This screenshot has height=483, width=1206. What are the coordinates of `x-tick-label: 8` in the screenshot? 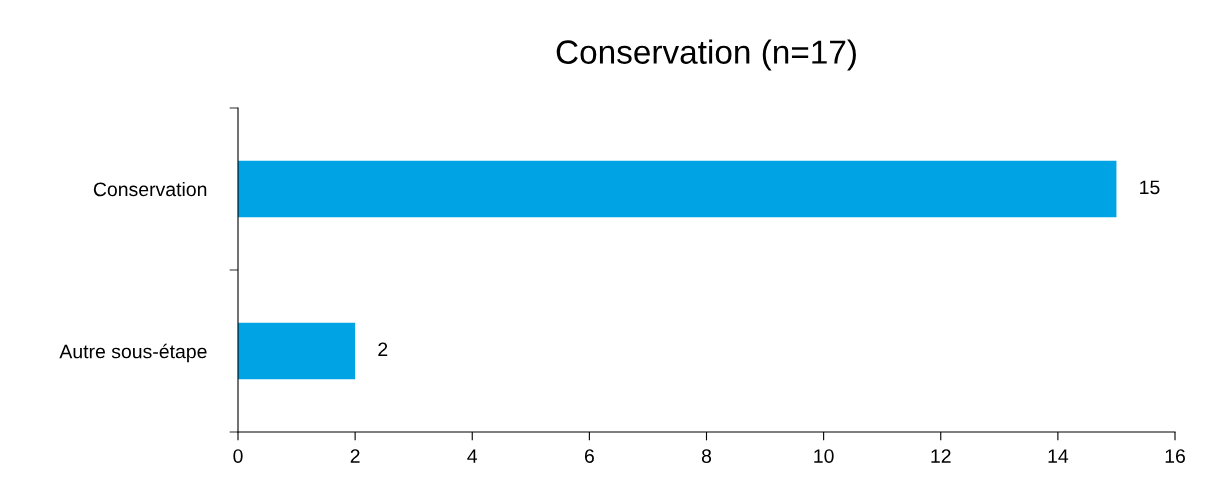 It's located at (706, 456).